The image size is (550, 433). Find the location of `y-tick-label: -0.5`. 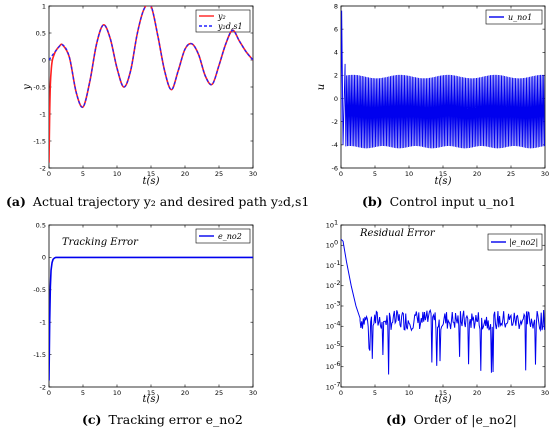

y-tick-label: -0.5 is located at coordinates (39, 87).